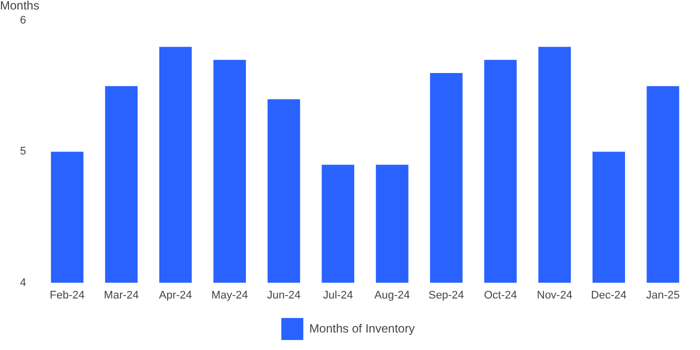 The image size is (700, 350). Describe the element at coordinates (554, 295) in the screenshot. I see `x-tick-label: Nov-24` at that location.